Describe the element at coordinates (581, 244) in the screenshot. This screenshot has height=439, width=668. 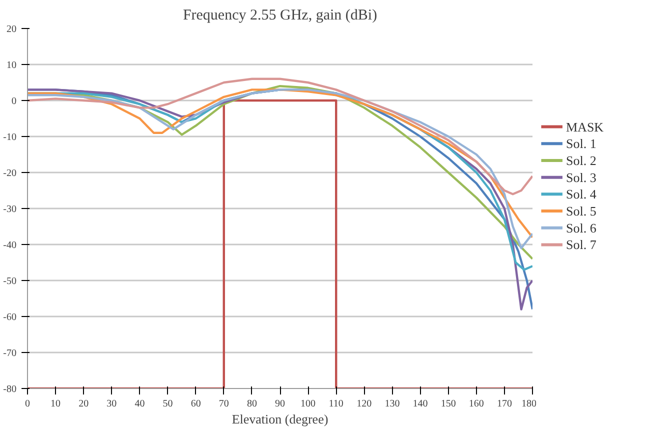
I see `legend-label: Sol. 7` at that location.